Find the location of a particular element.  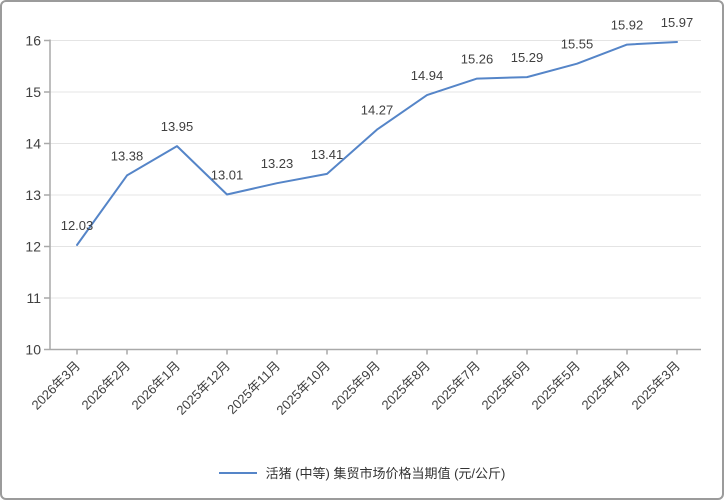

data-label: 13.01 is located at coordinates (227, 174).